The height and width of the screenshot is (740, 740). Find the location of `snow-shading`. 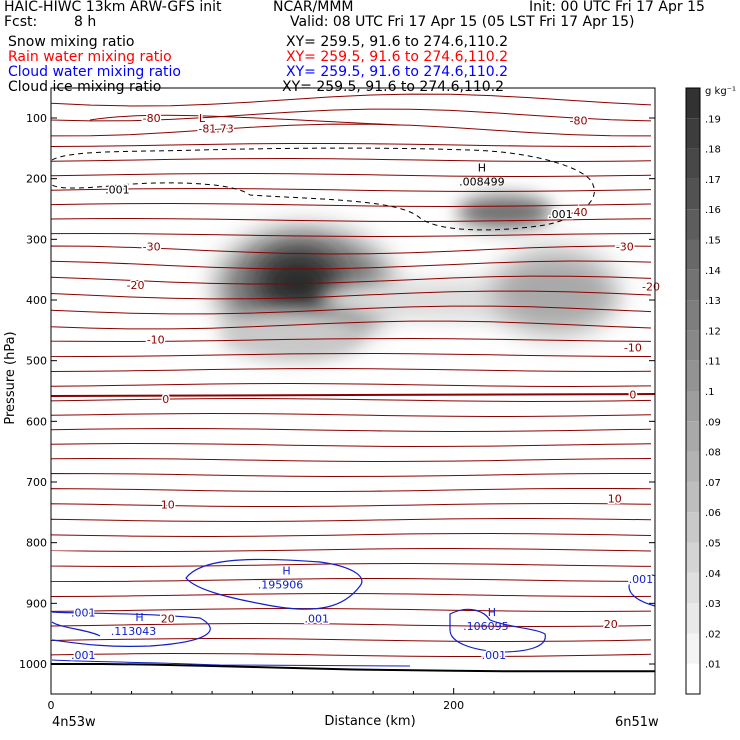

snow-shading is located at coordinates (418, 277).